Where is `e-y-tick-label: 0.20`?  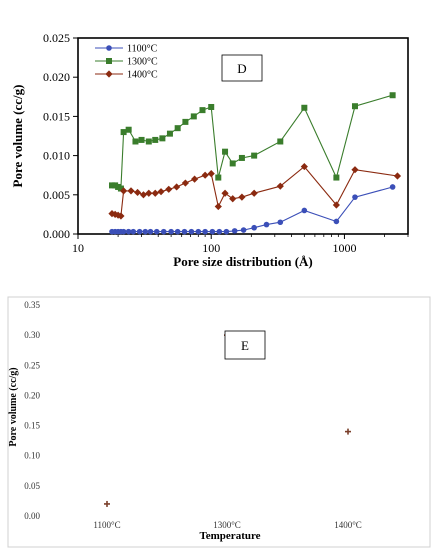
e-y-tick-label: 0.20 is located at coordinates (32, 395).